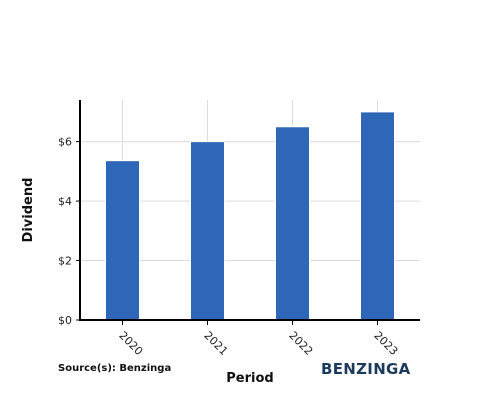  I want to click on x-tick-label: 2022, so click(300, 343).